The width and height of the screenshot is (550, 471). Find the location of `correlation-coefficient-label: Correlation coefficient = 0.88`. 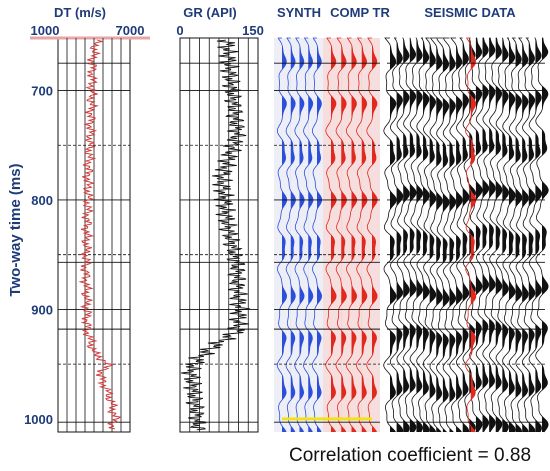

correlation-coefficient-label: Correlation coefficient = 0.88 is located at coordinates (410, 455).